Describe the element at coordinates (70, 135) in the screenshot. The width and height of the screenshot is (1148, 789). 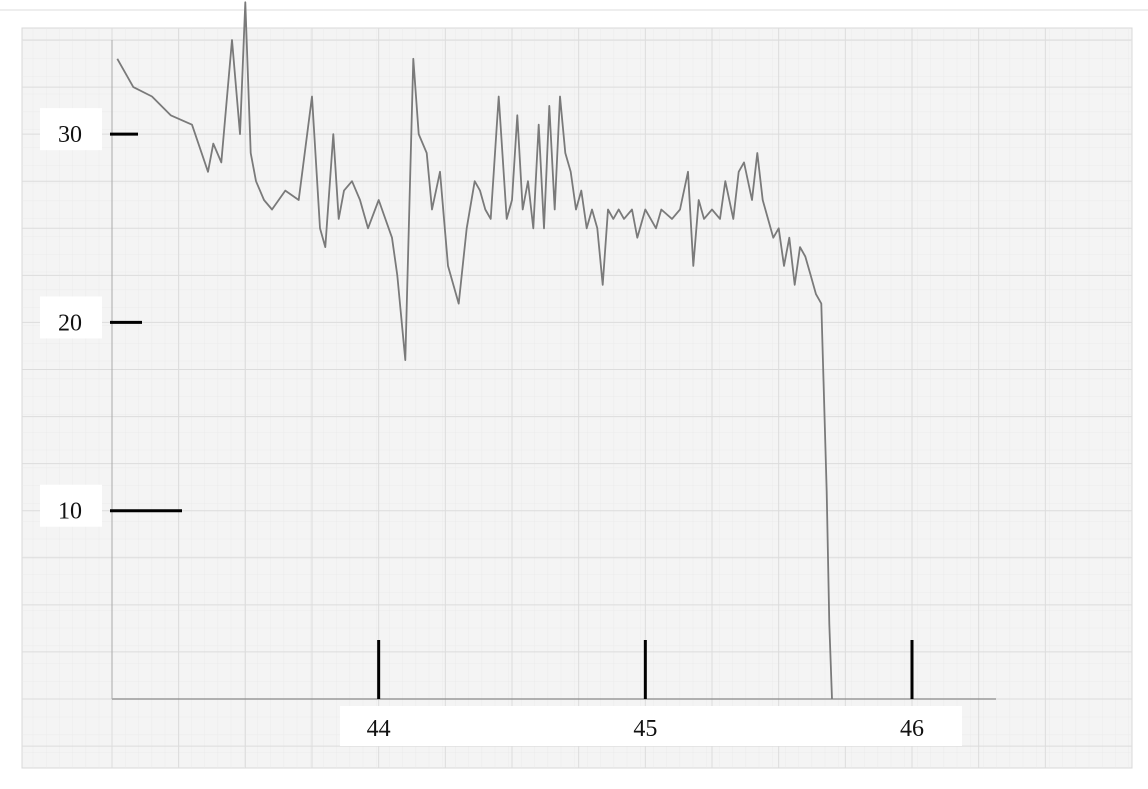
I see `y-tick-label: 30` at that location.